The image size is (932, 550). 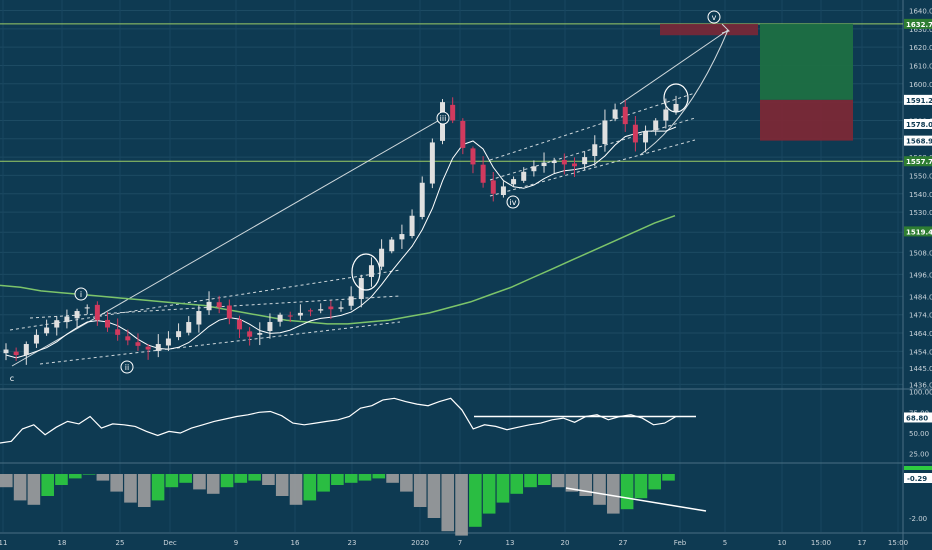 What do you see at coordinates (920, 352) in the screenshot?
I see `y-tick-label: 1454.00` at bounding box center [920, 352].